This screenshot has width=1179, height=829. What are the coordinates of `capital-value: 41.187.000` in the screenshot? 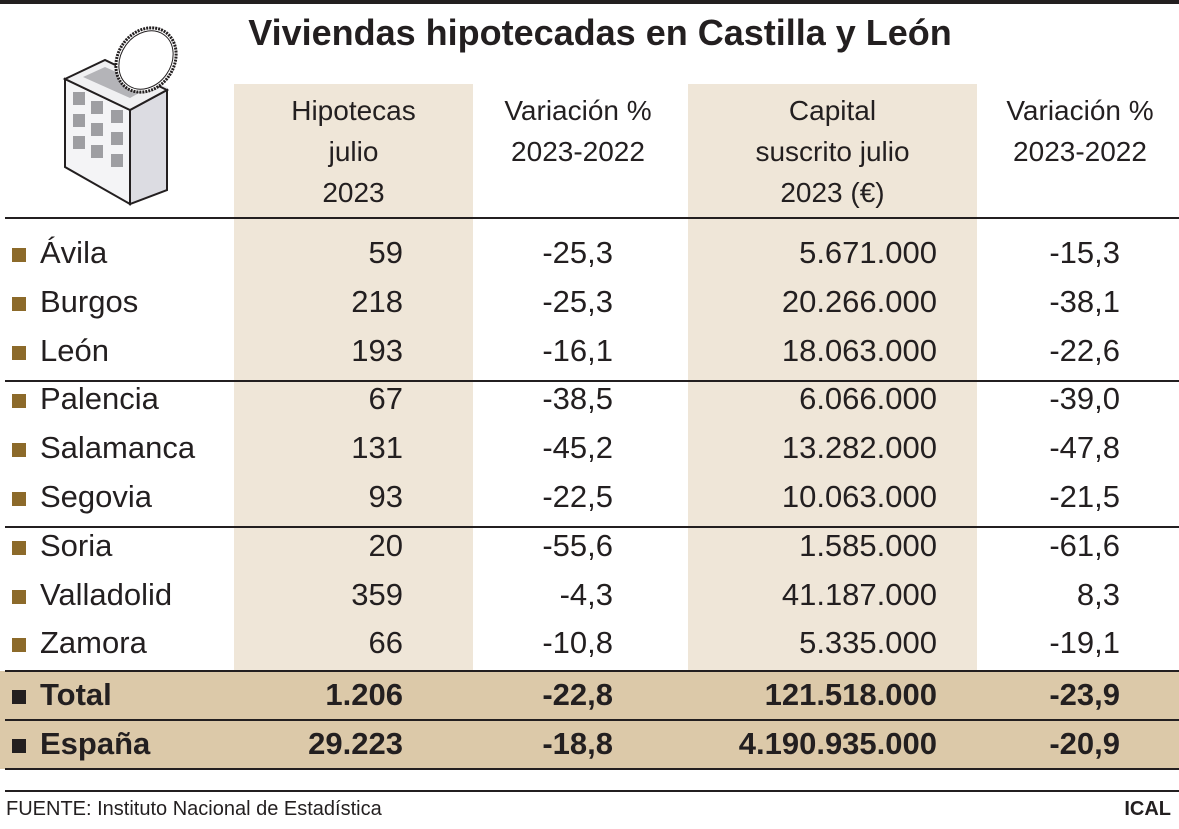 It's located at (859, 594).